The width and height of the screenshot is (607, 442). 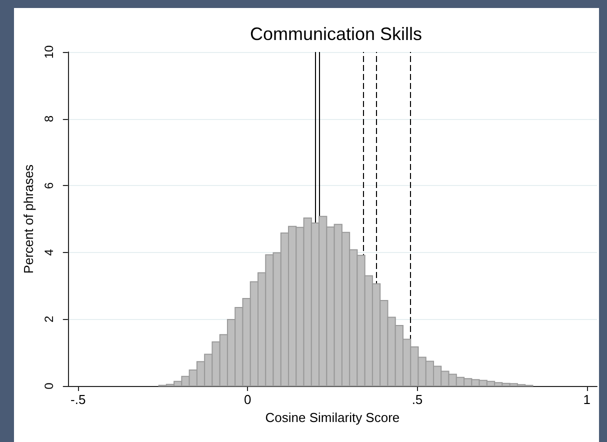 I want to click on y-tick-label: 8, so click(x=49, y=118).